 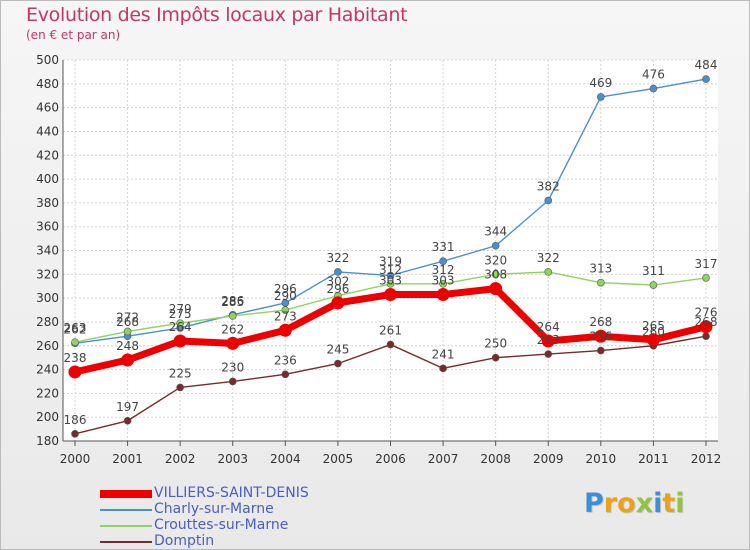 What do you see at coordinates (126, 542) in the screenshot?
I see `legend-swatch-domptin` at bounding box center [126, 542].